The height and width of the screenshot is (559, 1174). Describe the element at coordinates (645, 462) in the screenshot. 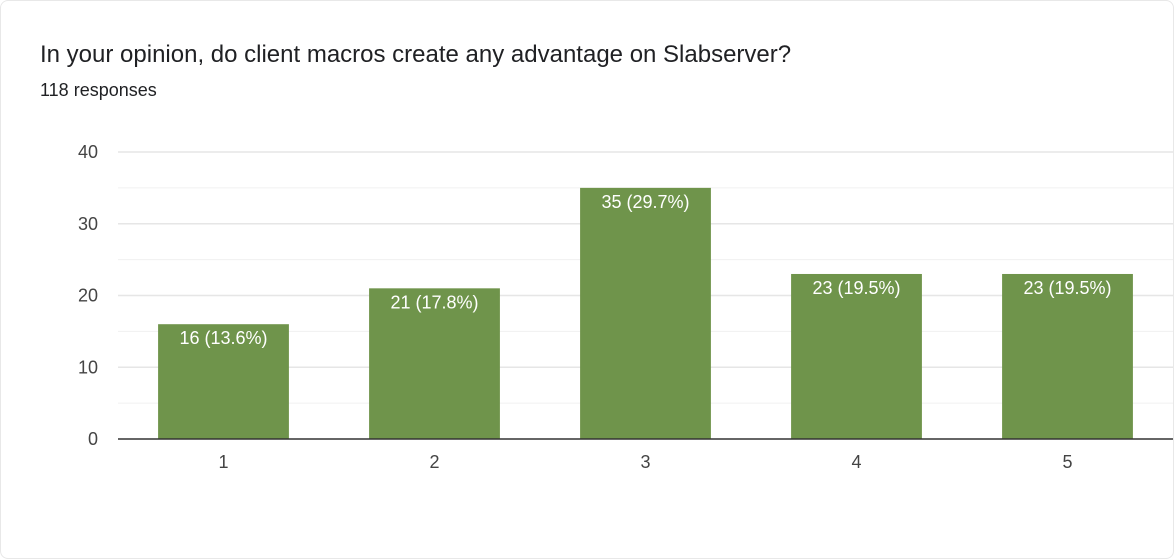

I see `x-tick-label: 3` at that location.